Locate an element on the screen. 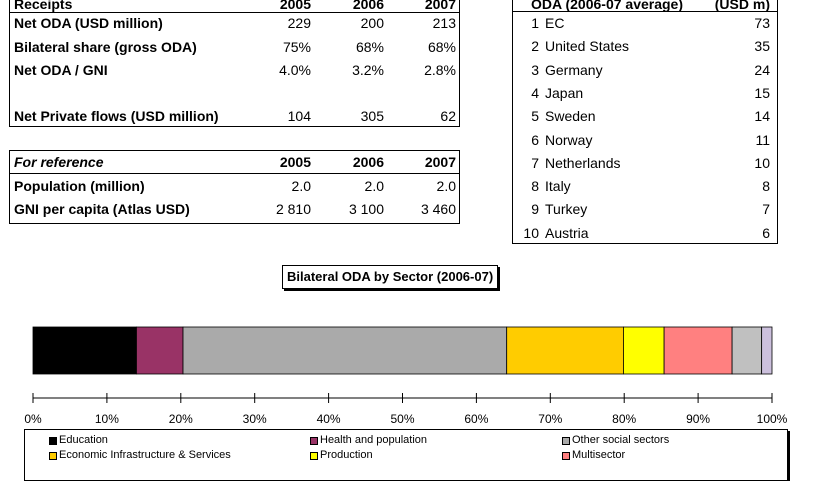 This screenshot has height=481, width=830. reference-header-row: For reference 2005 2006 2007 is located at coordinates (234, 162).